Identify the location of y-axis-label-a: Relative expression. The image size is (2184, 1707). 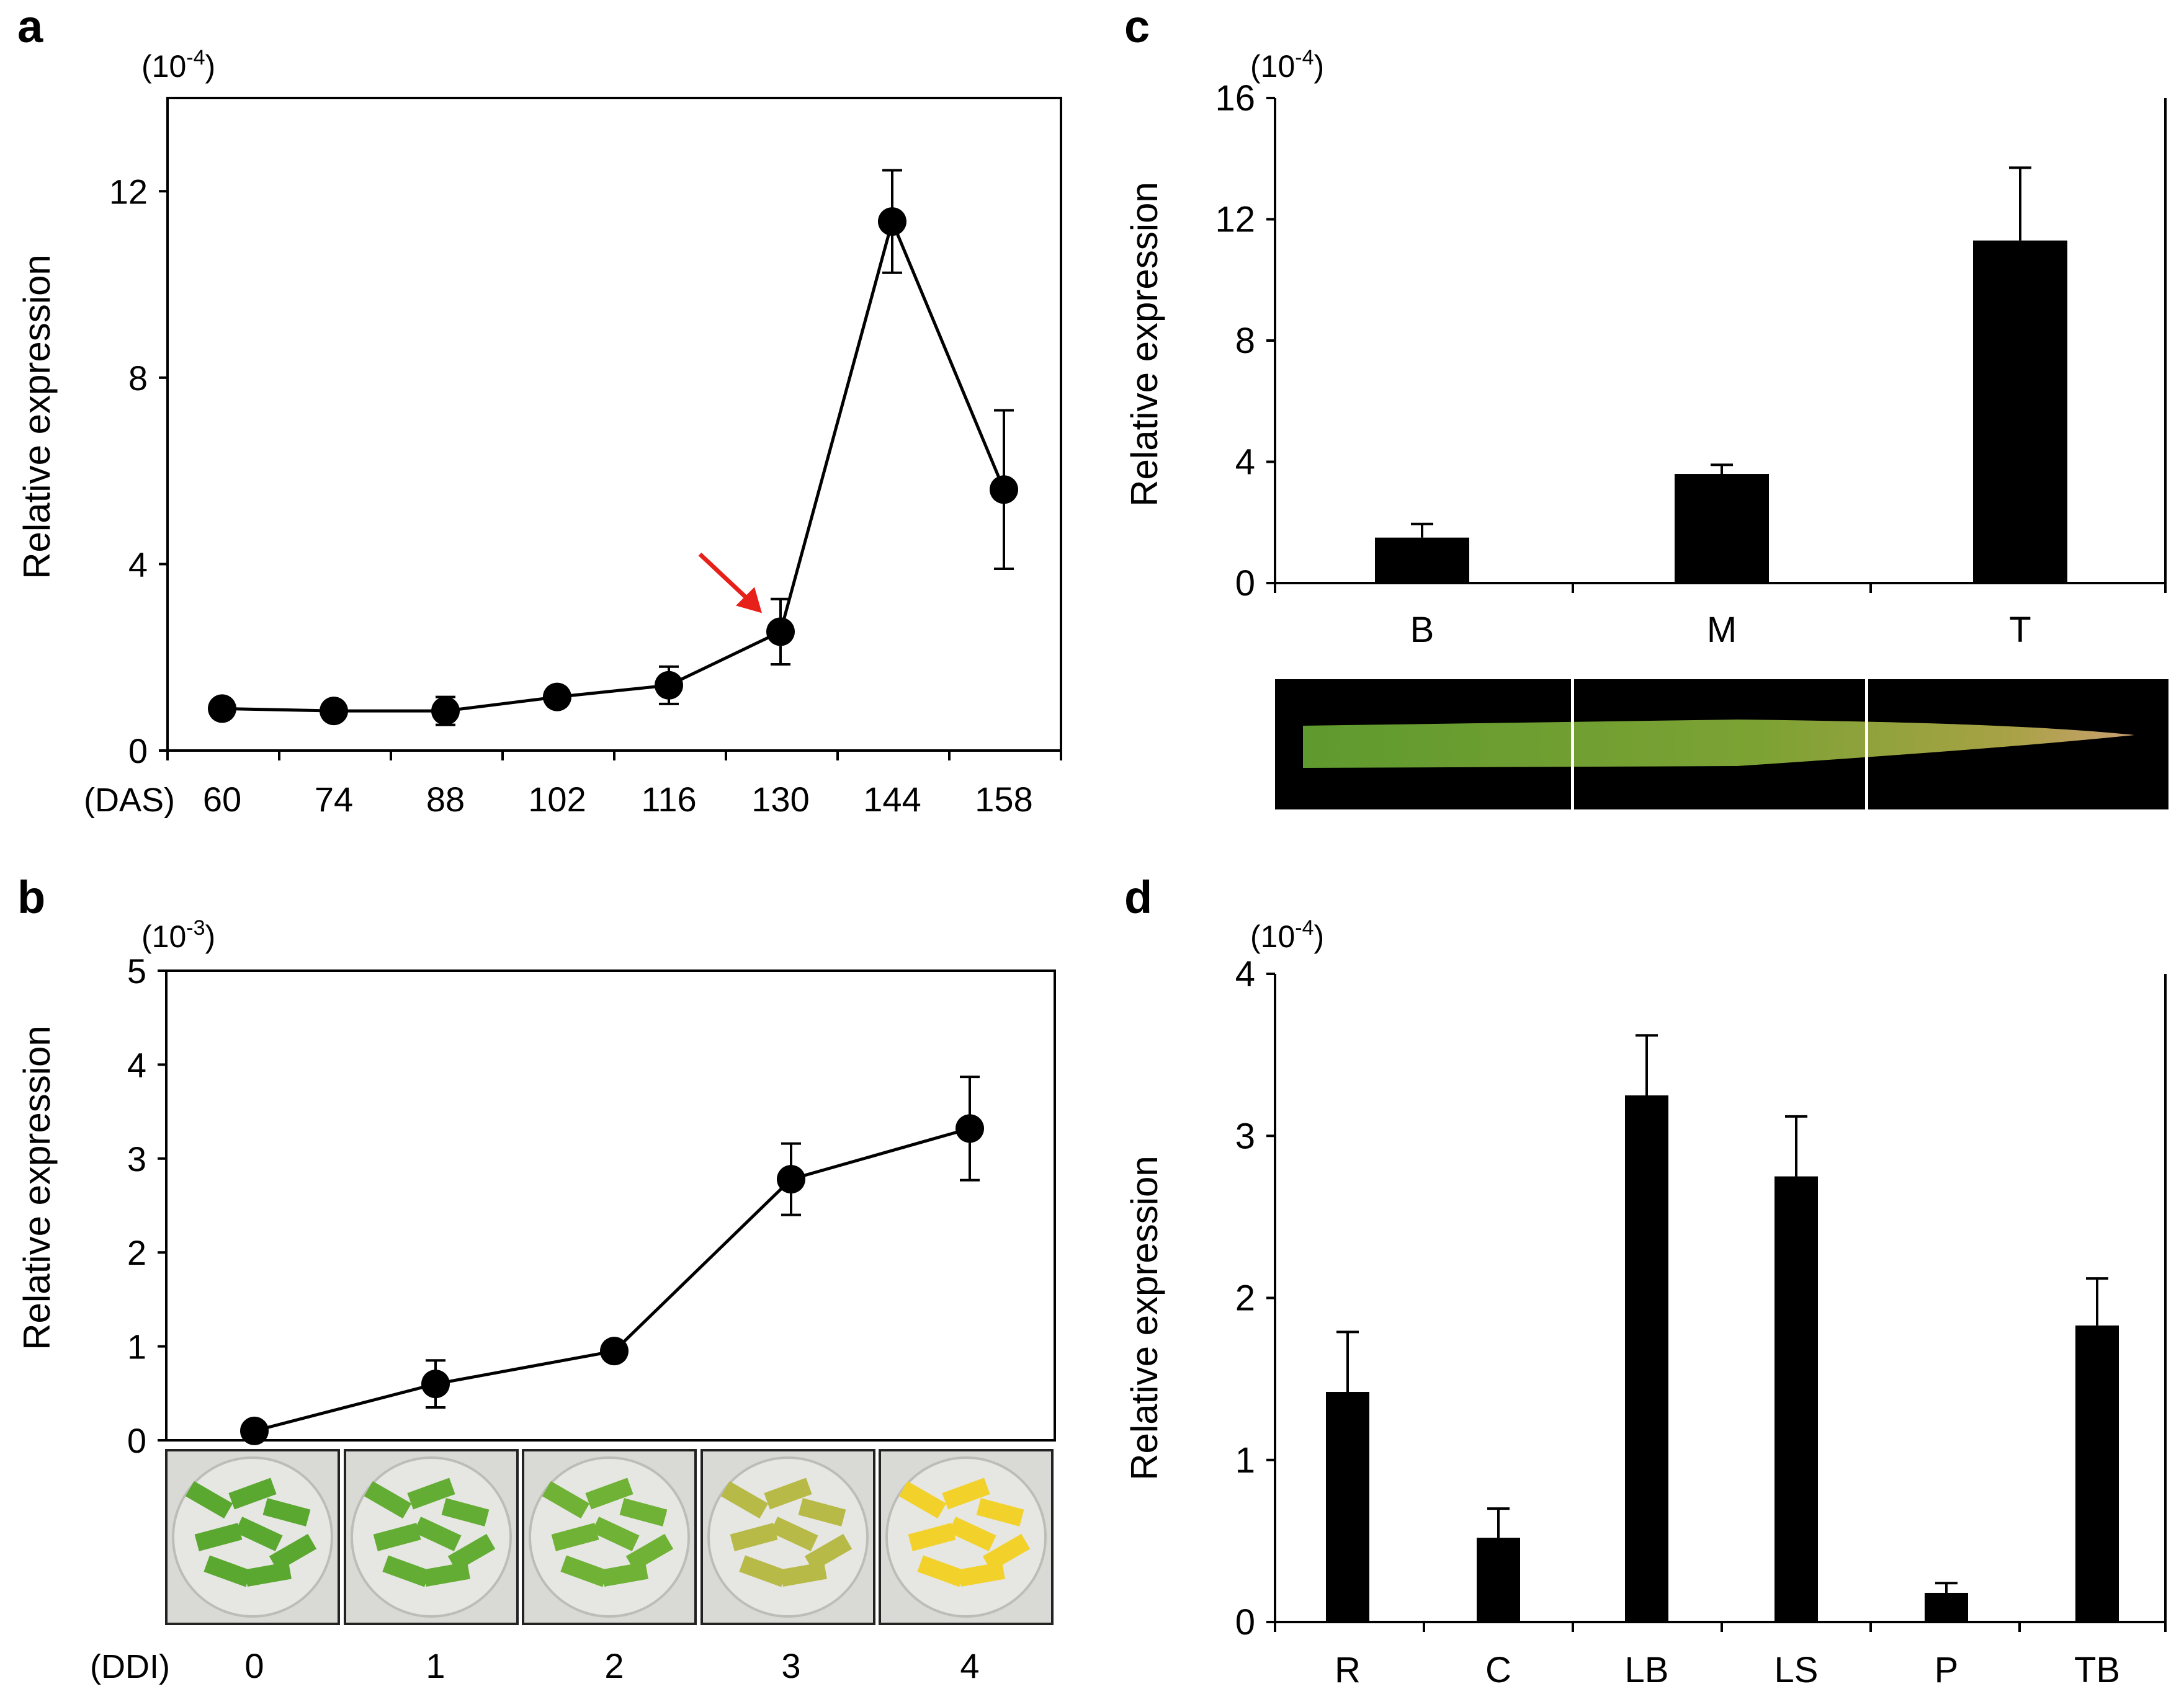
(37, 416).